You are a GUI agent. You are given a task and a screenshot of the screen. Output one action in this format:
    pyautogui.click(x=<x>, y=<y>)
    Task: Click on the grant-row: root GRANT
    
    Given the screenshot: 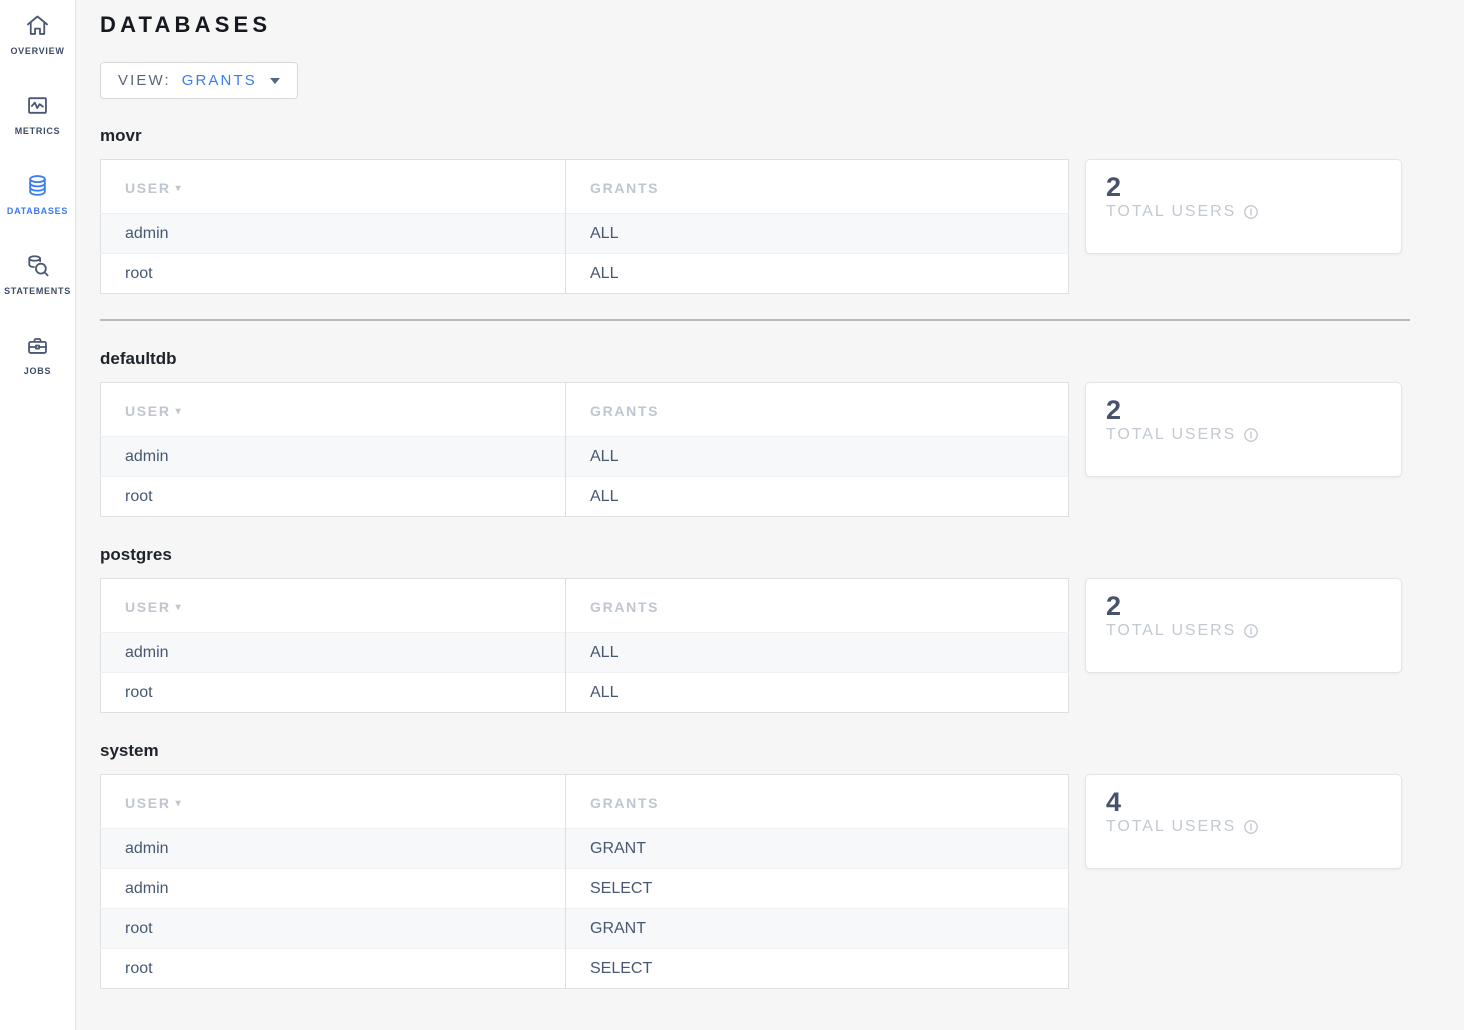 What is the action you would take?
    pyautogui.click(x=584, y=928)
    